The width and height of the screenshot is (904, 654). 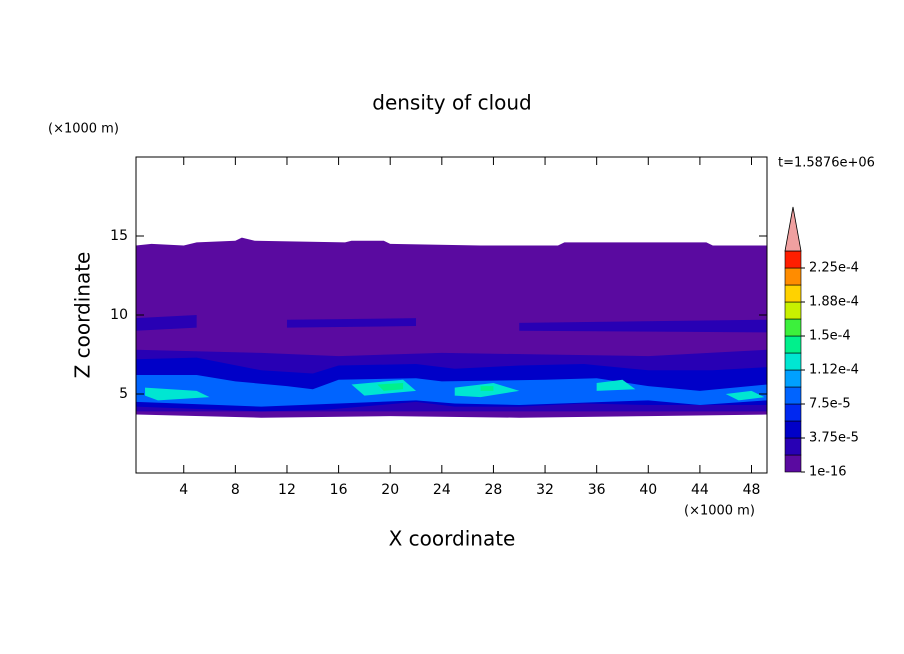 What do you see at coordinates (545, 490) in the screenshot?
I see `x-tick-label: 32` at bounding box center [545, 490].